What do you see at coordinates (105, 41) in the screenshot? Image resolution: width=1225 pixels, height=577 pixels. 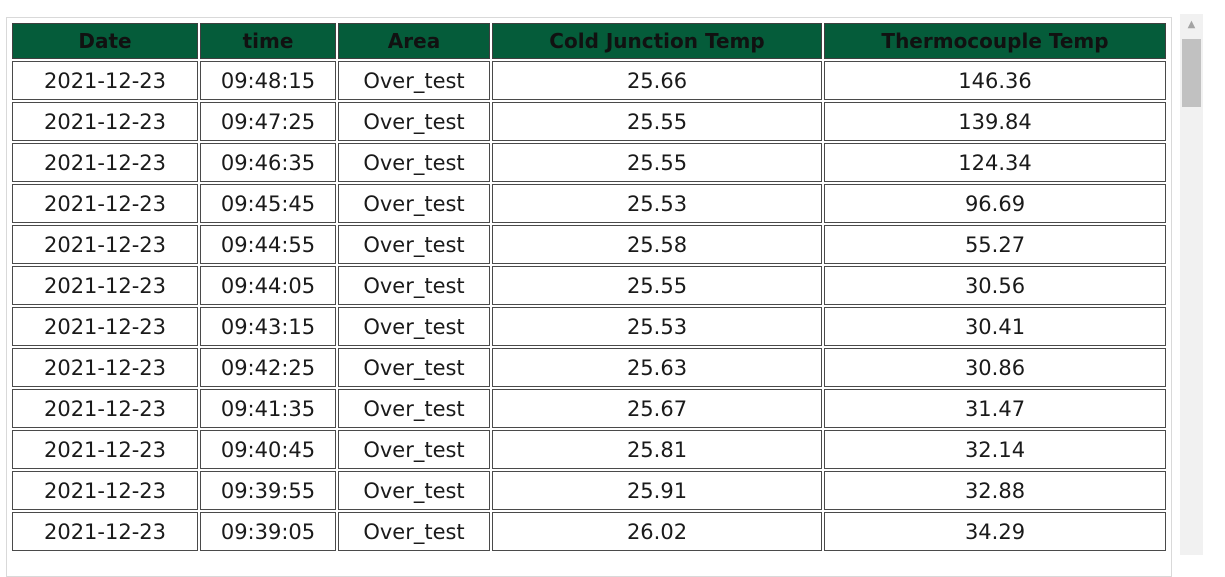 I see `column-header-date: Date` at bounding box center [105, 41].